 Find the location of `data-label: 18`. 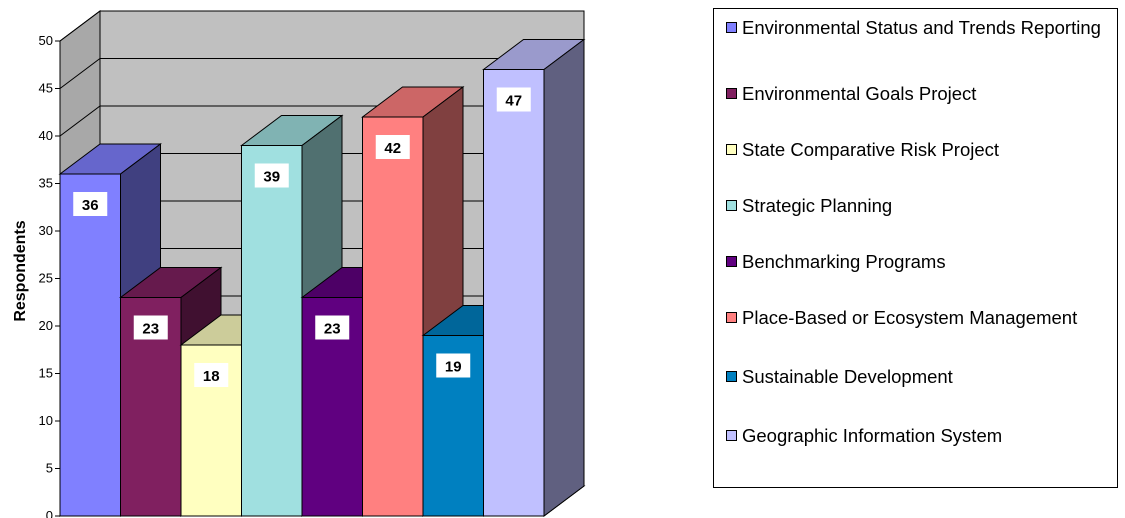

data-label: 18 is located at coordinates (211, 375).